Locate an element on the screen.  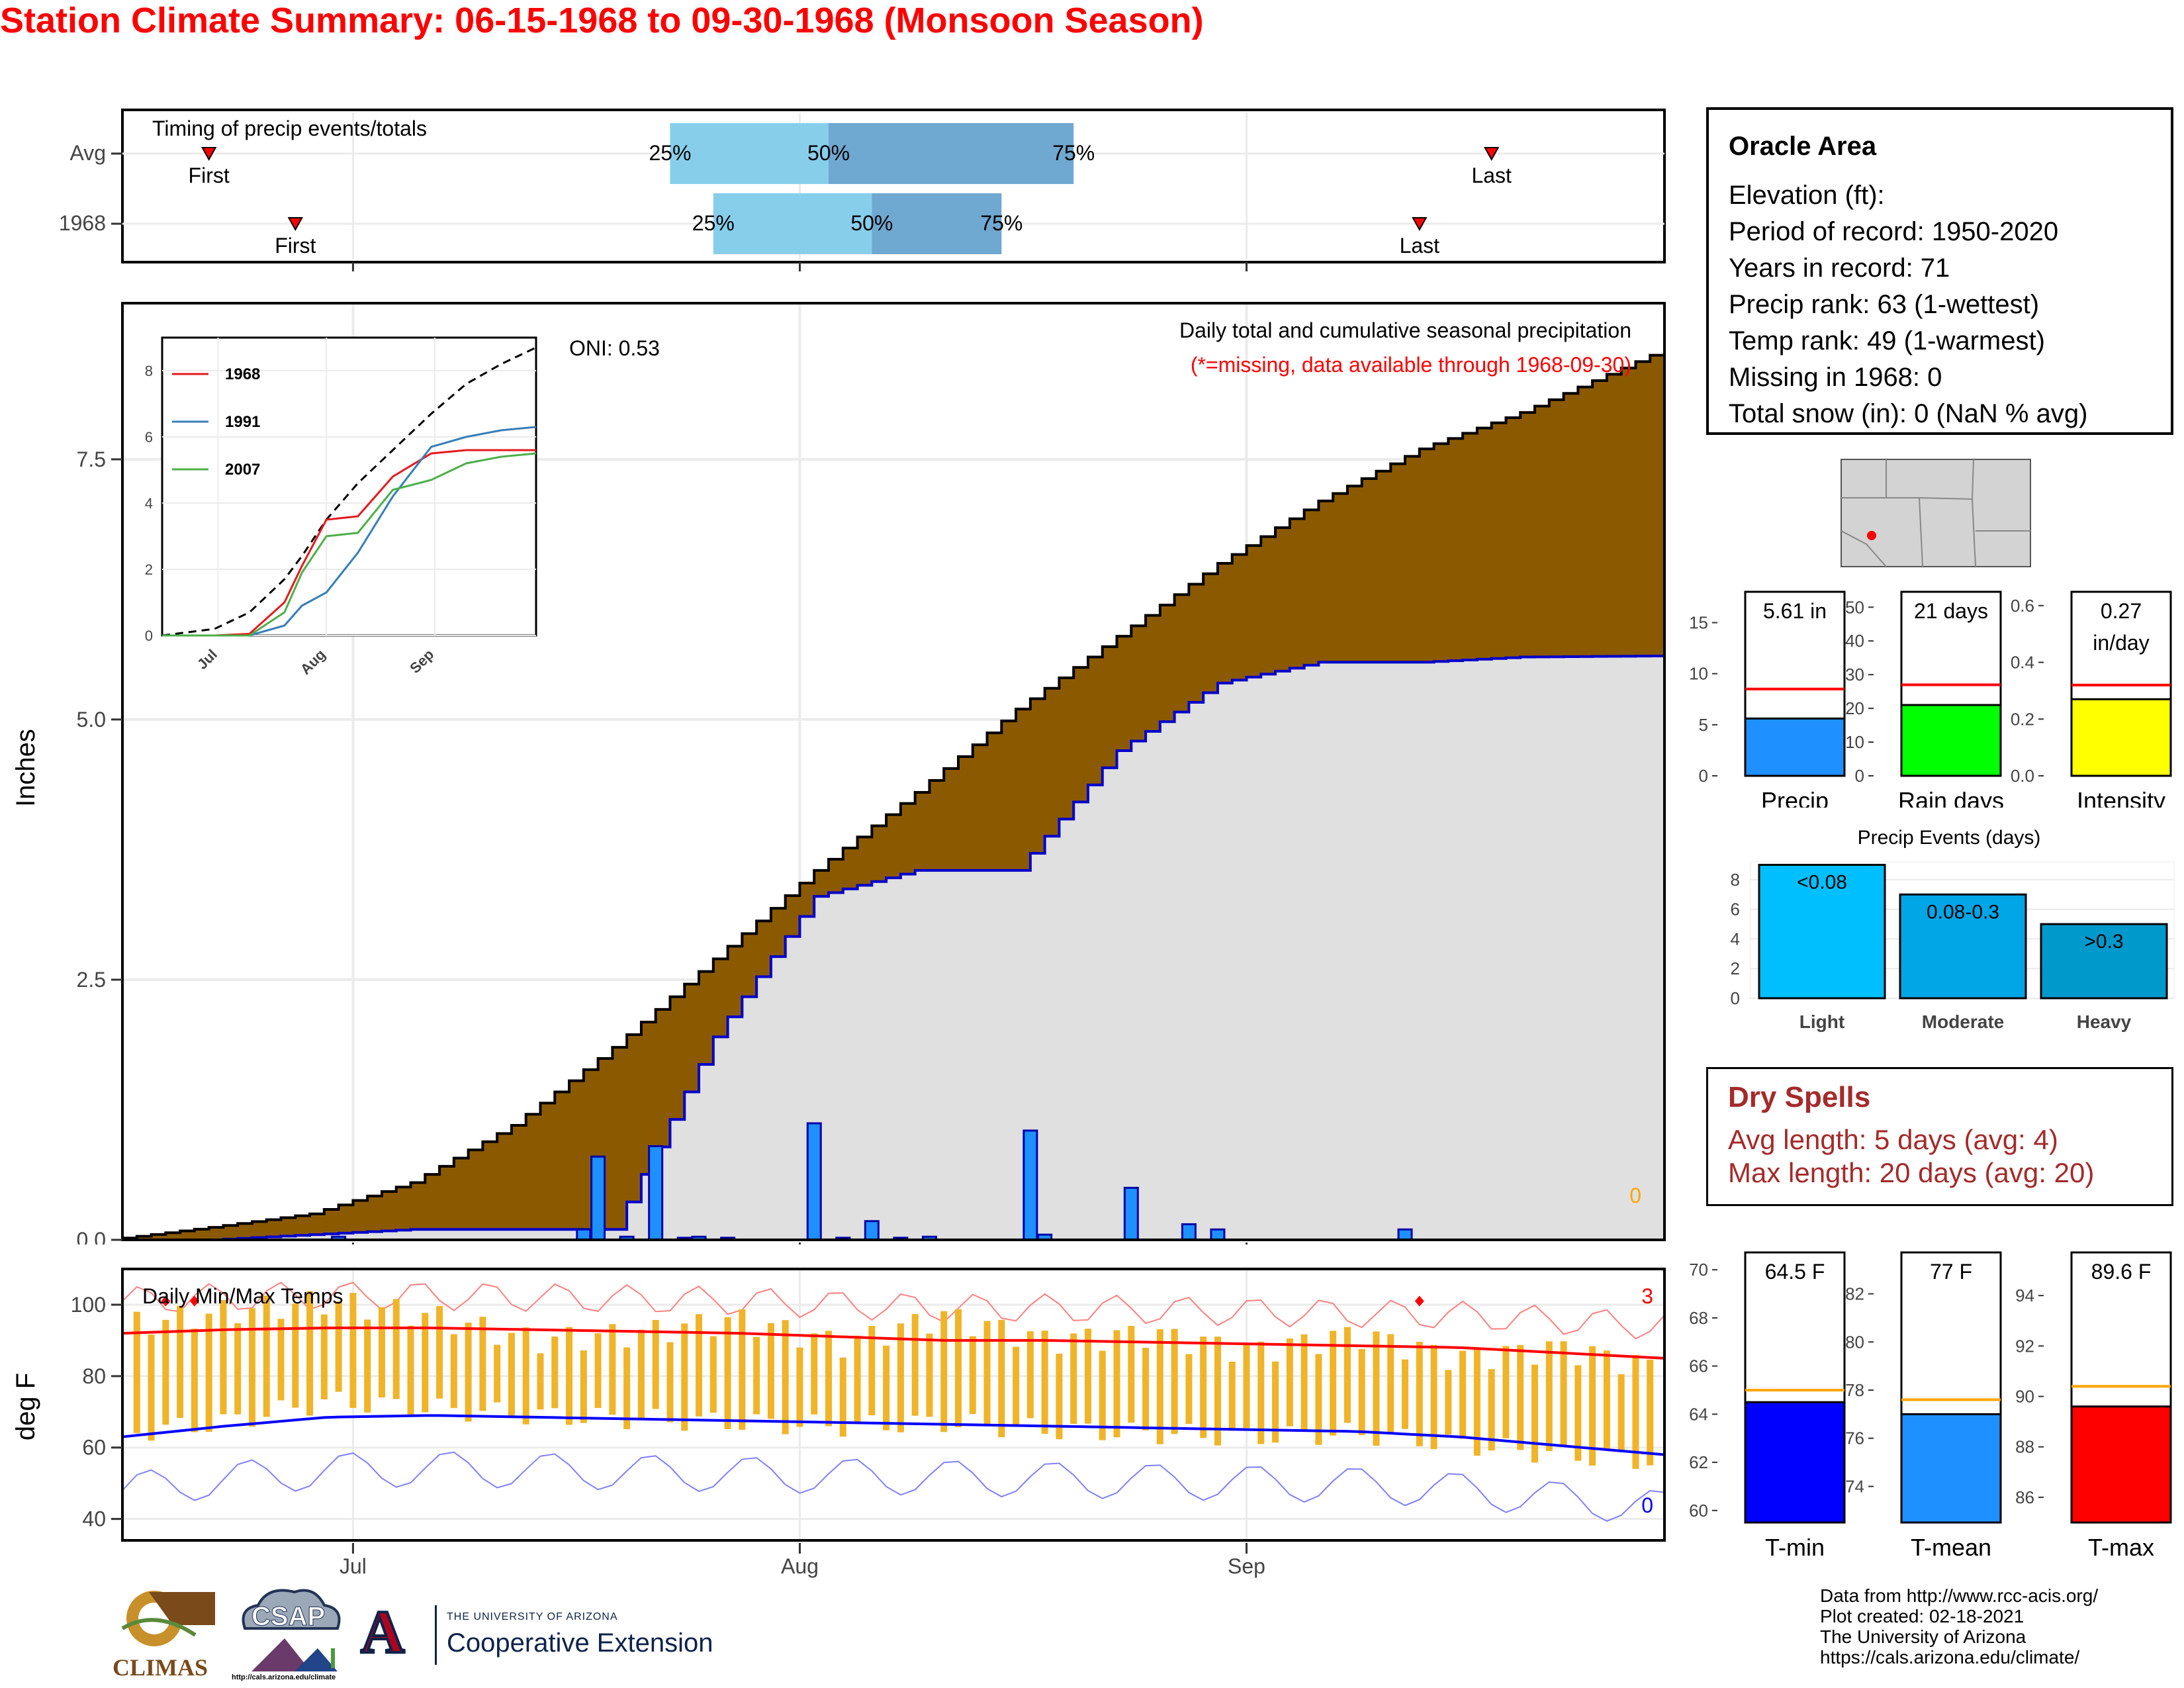
climas-logo: CLIMAS is located at coordinates (165, 1631).